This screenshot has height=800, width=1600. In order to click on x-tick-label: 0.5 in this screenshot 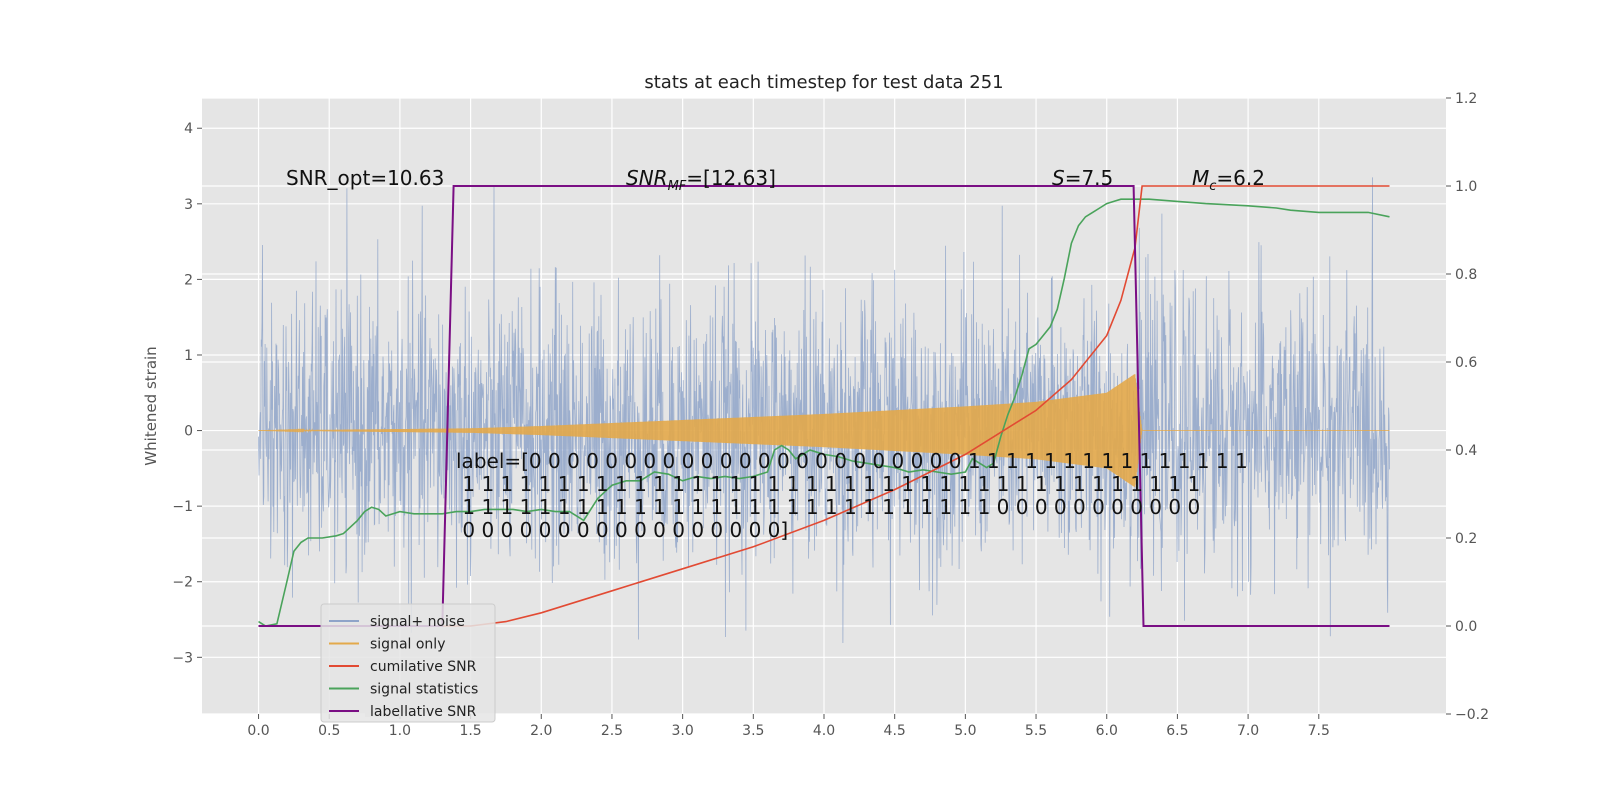, I will do `click(329, 731)`.